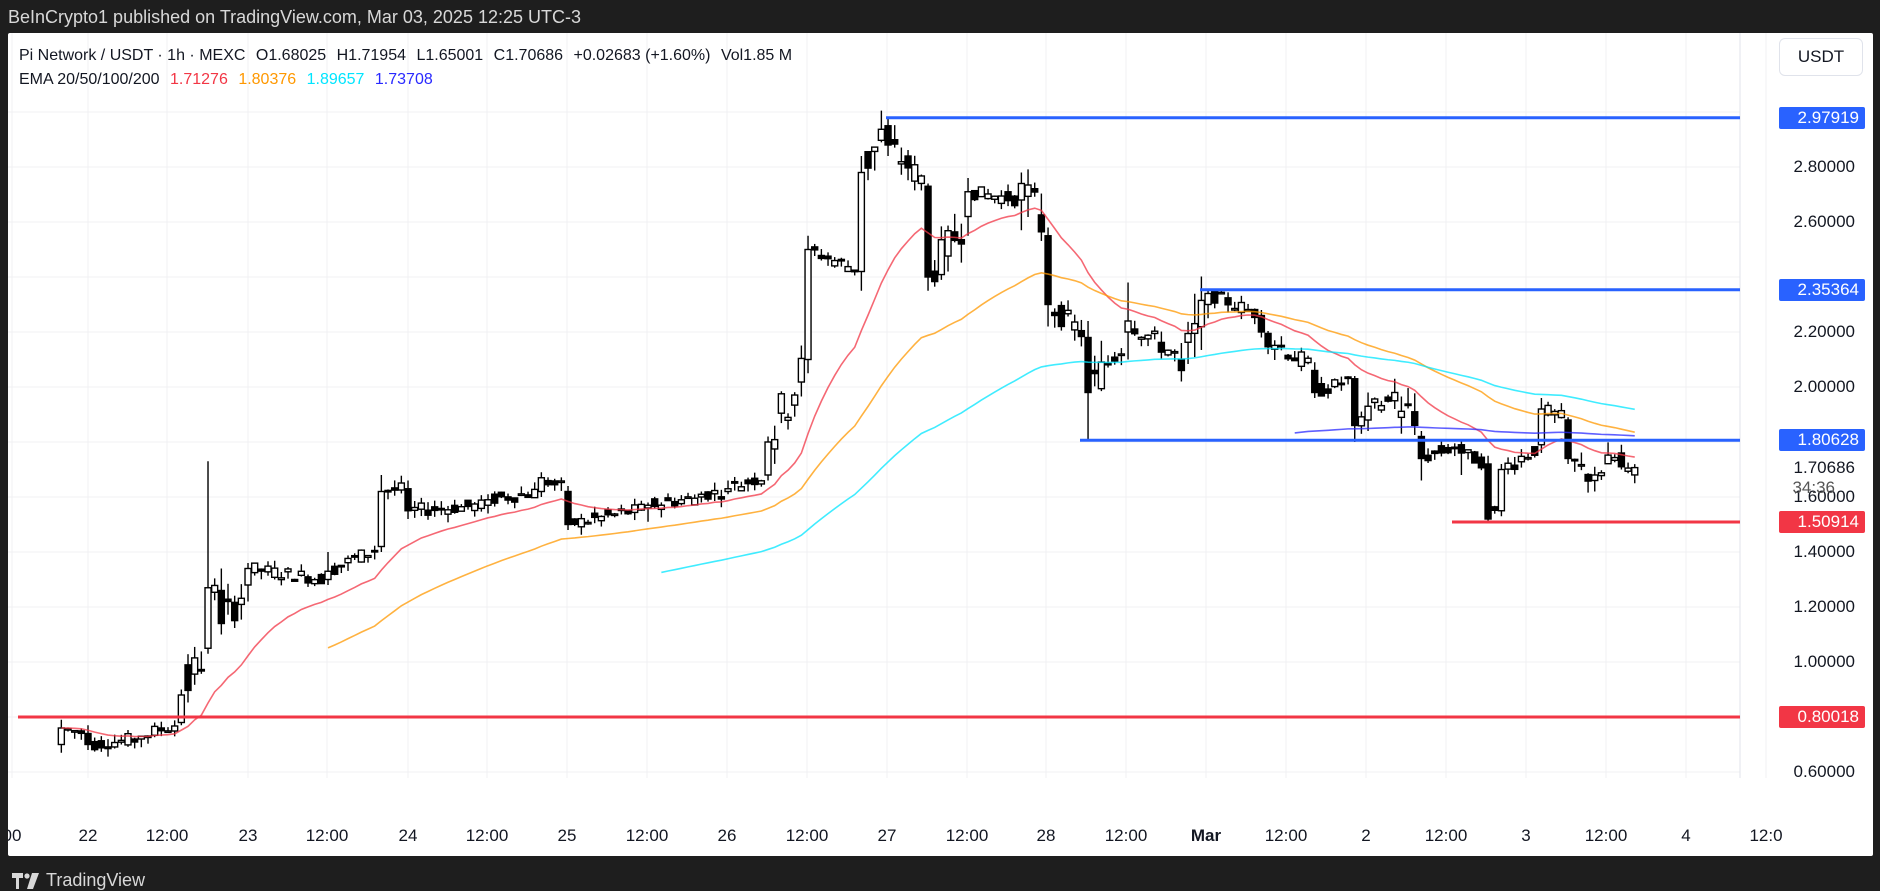 The width and height of the screenshot is (1880, 891). What do you see at coordinates (267, 79) in the screenshot?
I see `ema50-value: 1.80376` at bounding box center [267, 79].